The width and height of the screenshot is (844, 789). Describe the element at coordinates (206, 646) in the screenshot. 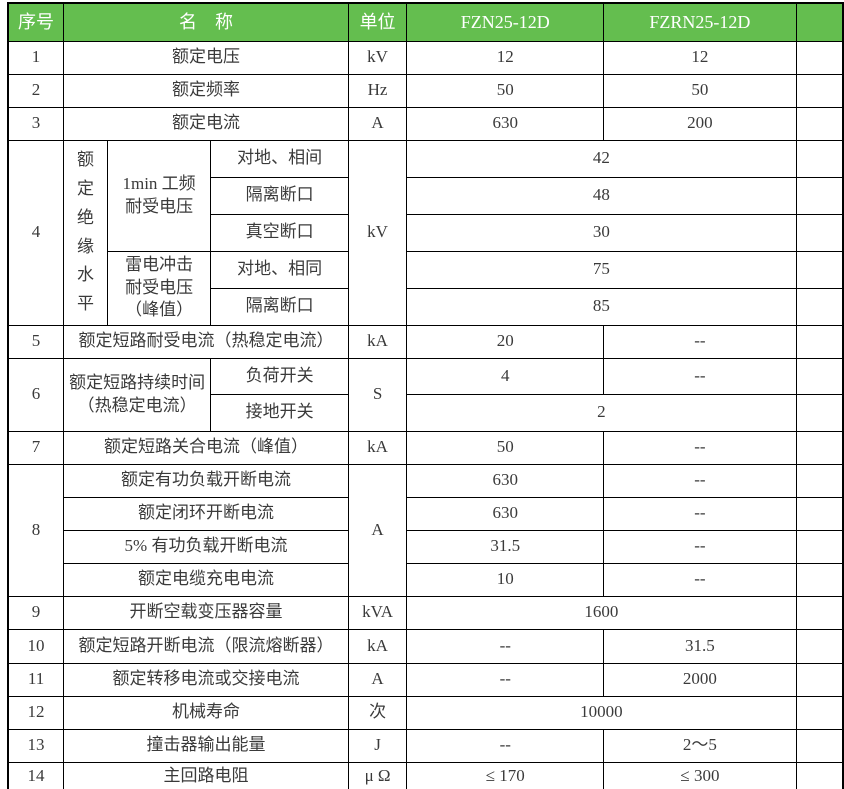

I see `name-cell: 额定短路开断电流（限流熔断器）` at that location.